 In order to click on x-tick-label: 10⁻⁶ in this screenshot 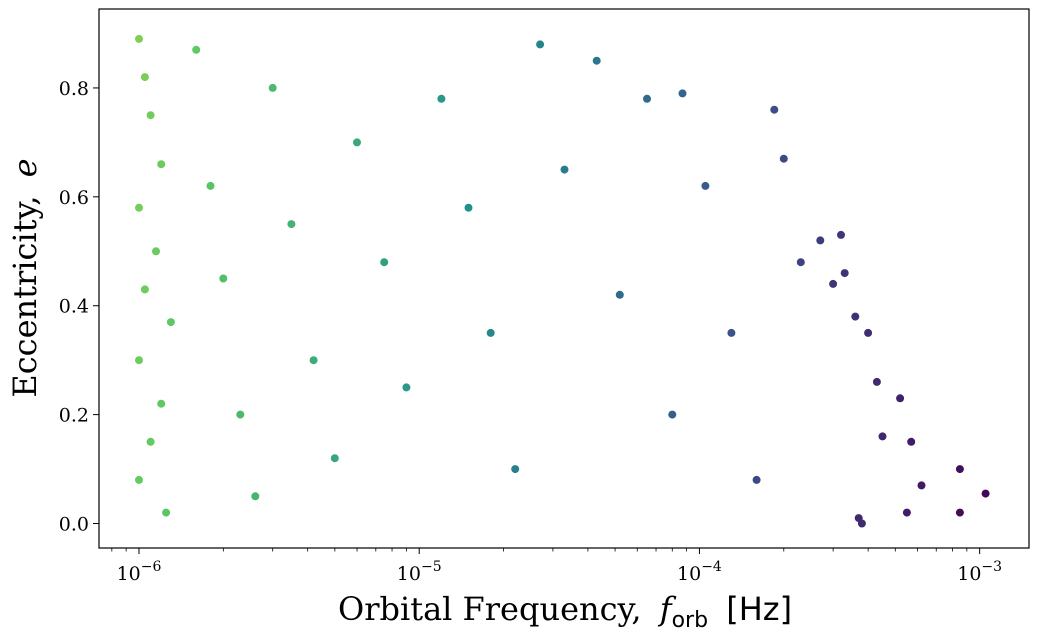, I will do `click(139, 572)`.